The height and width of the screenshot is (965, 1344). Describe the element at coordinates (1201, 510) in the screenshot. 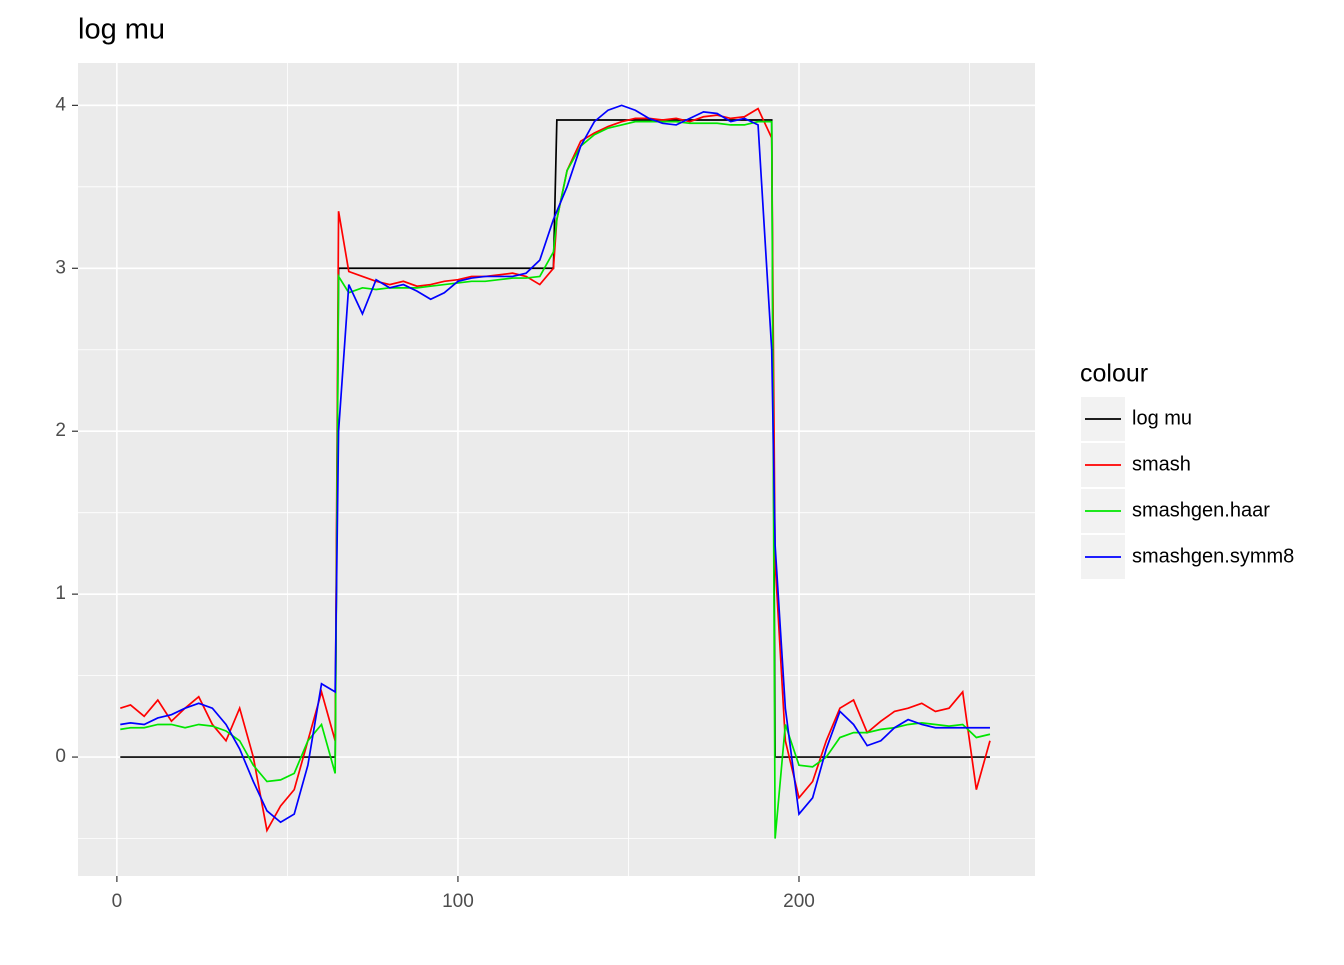

I see `legend-label: smashgen.haar` at that location.